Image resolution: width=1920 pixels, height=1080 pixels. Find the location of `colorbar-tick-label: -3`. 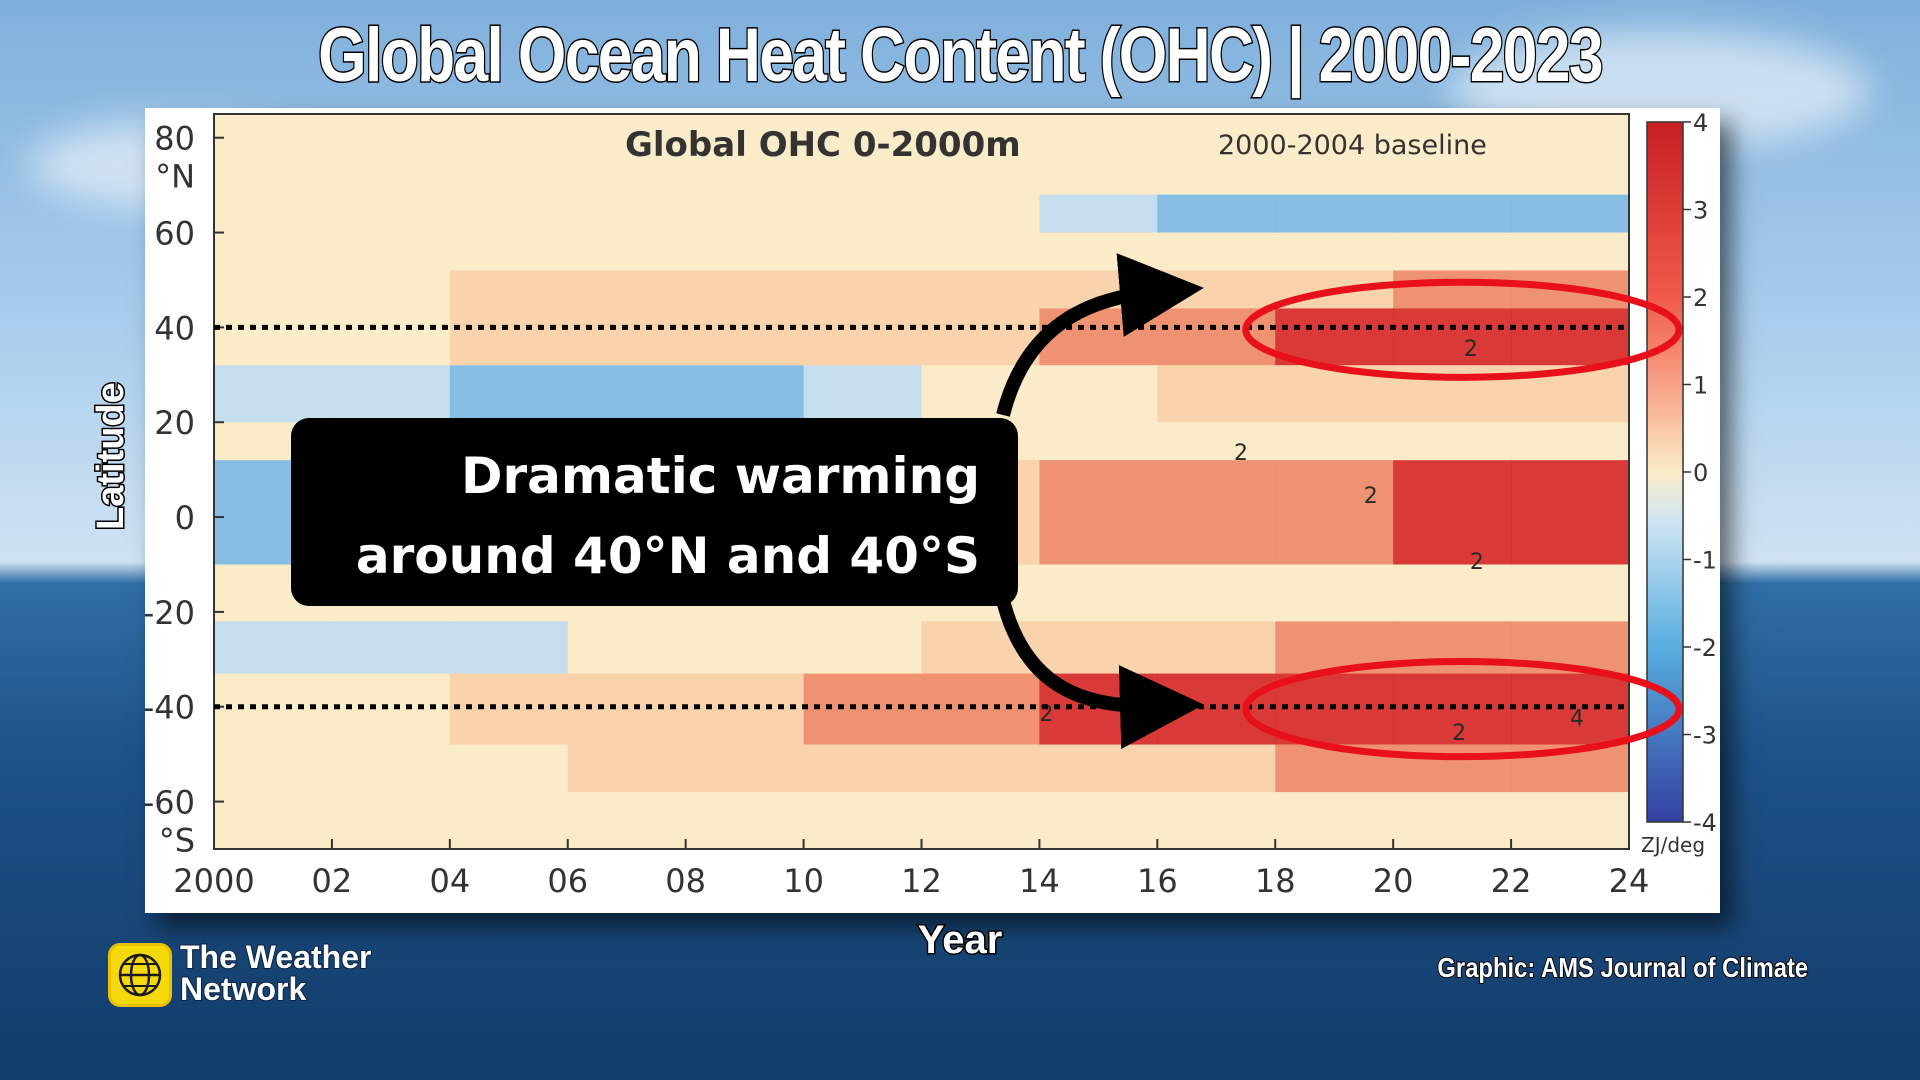

colorbar-tick-label: -3 is located at coordinates (1705, 736).